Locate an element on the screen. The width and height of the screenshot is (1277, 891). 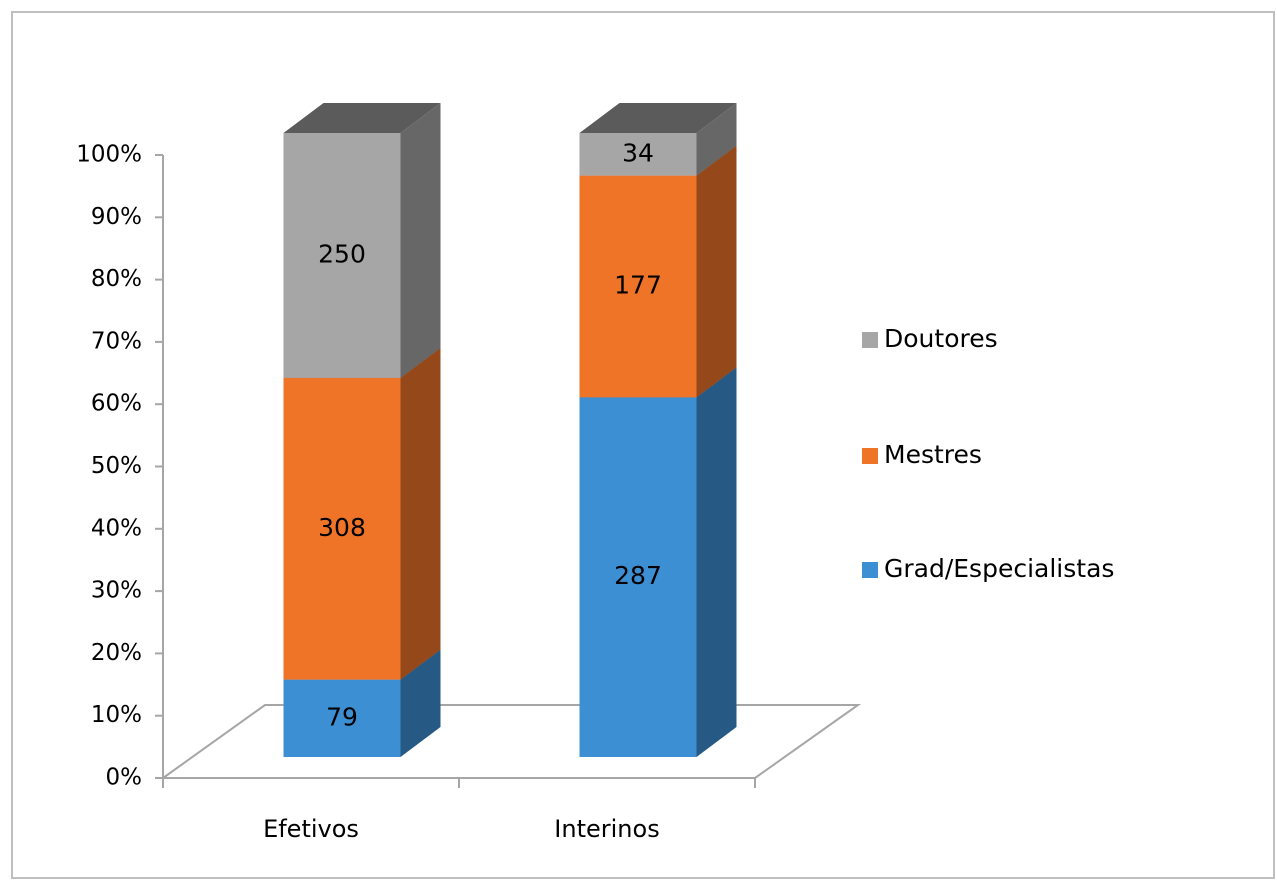
y-tick-label: 100% is located at coordinates (109, 155).